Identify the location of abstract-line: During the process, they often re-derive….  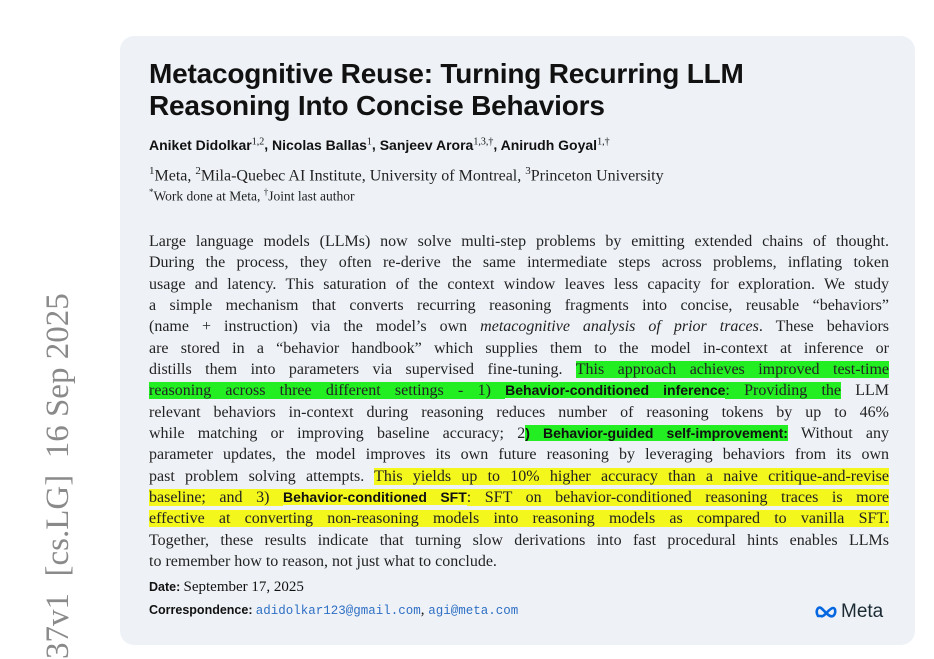
(519, 262).